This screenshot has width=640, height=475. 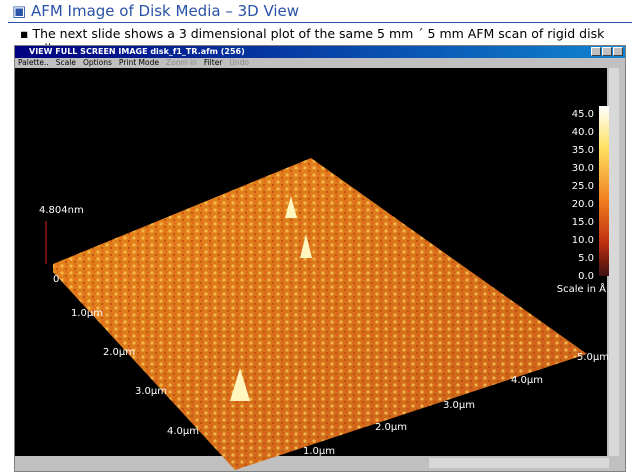 I want to click on menu-item: Filter, so click(x=213, y=62).